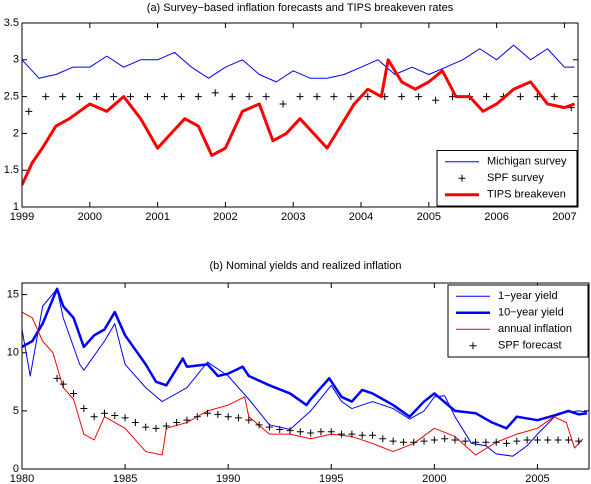 The image size is (591, 484). What do you see at coordinates (293, 217) in the screenshot?
I see `x-tick-label: 2003` at bounding box center [293, 217].